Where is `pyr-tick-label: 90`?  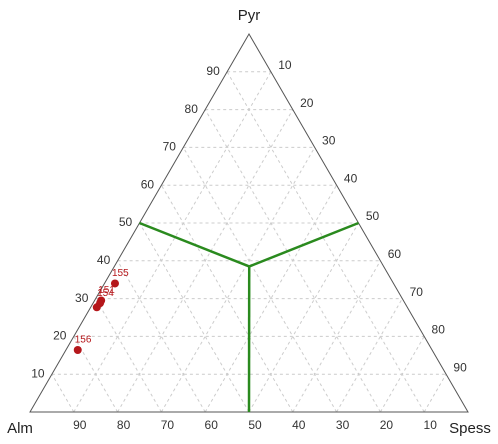 pyr-tick-label: 90 is located at coordinates (213, 71).